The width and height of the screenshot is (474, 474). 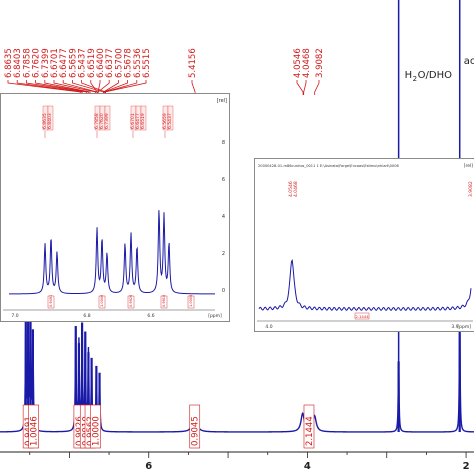 What do you see at coordinates (80, 431) in the screenshot?
I see `integral-value-2: 0.9926` at bounding box center [80, 431].